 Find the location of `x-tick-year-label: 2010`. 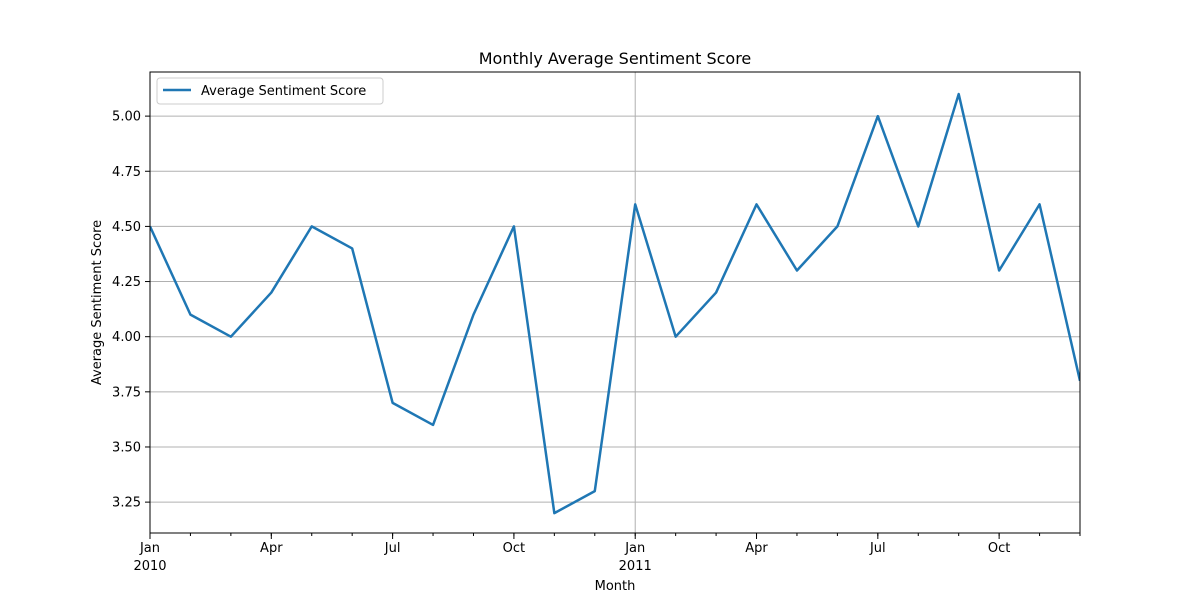

x-tick-year-label: 2010 is located at coordinates (149, 566).